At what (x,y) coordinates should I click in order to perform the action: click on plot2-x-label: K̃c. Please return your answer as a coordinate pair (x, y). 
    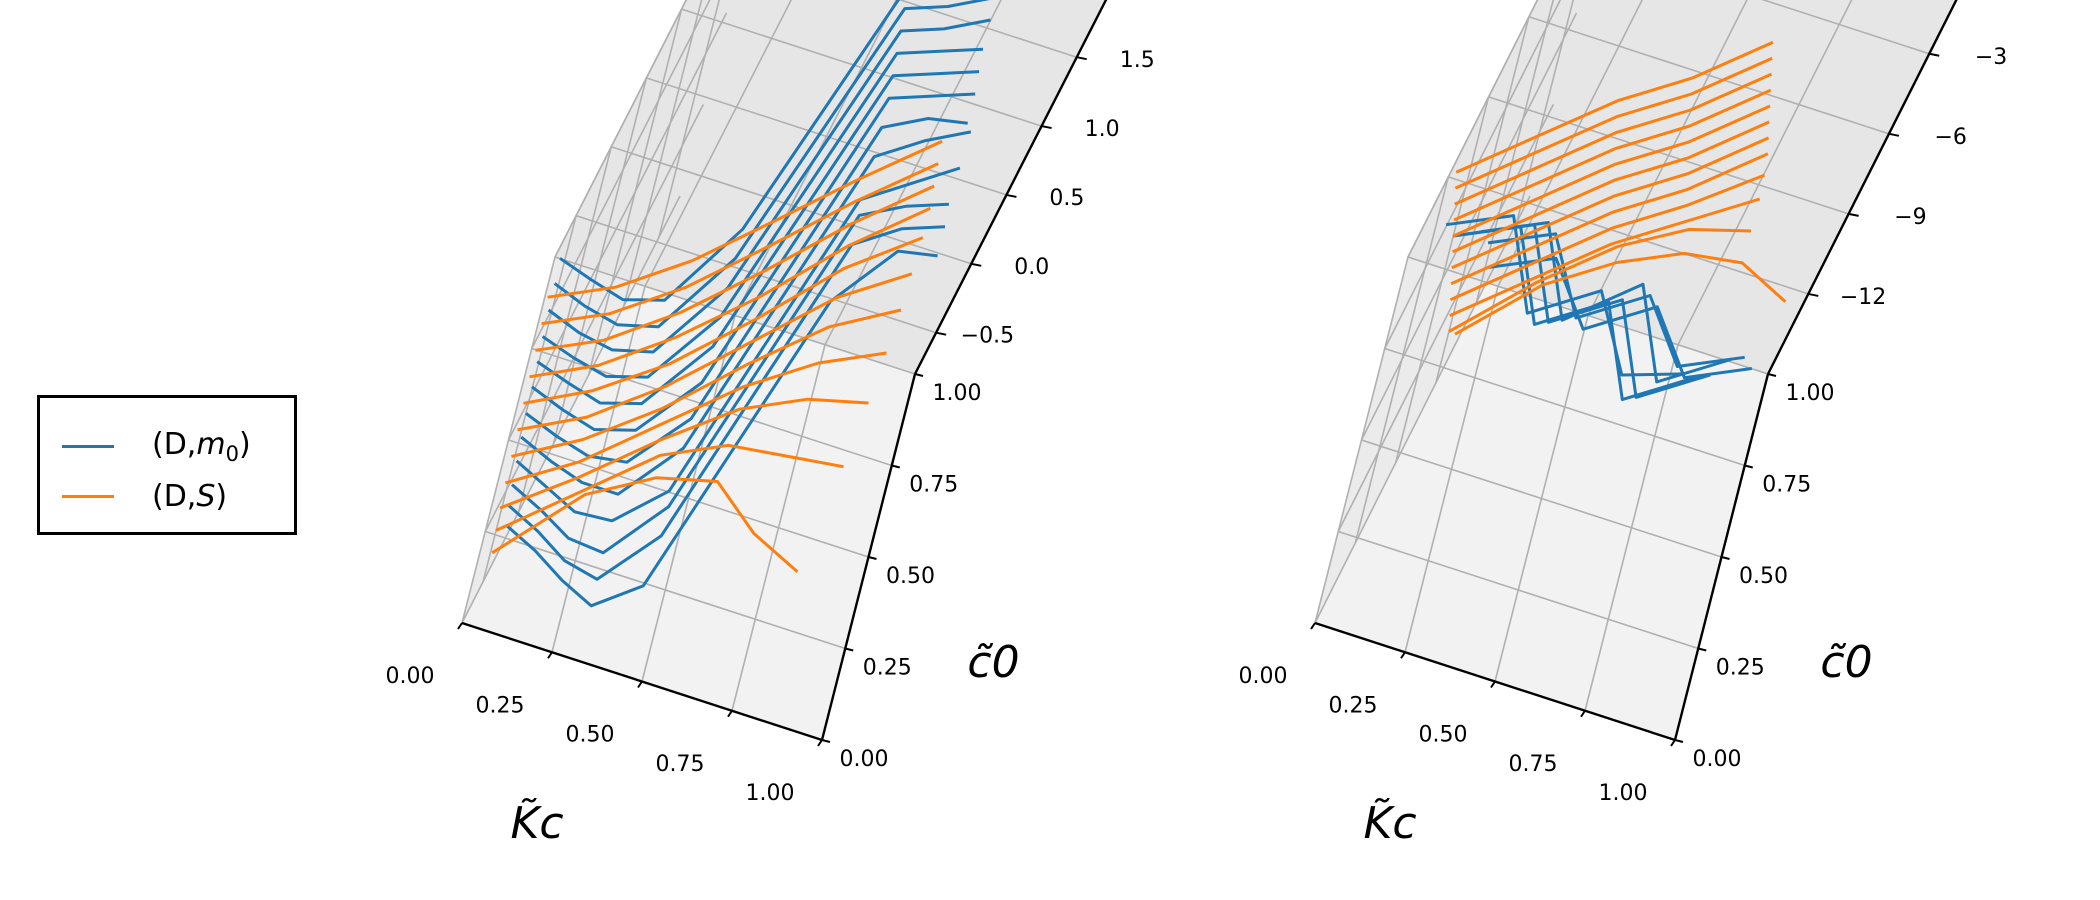
    Looking at the image, I should click on (1389, 822).